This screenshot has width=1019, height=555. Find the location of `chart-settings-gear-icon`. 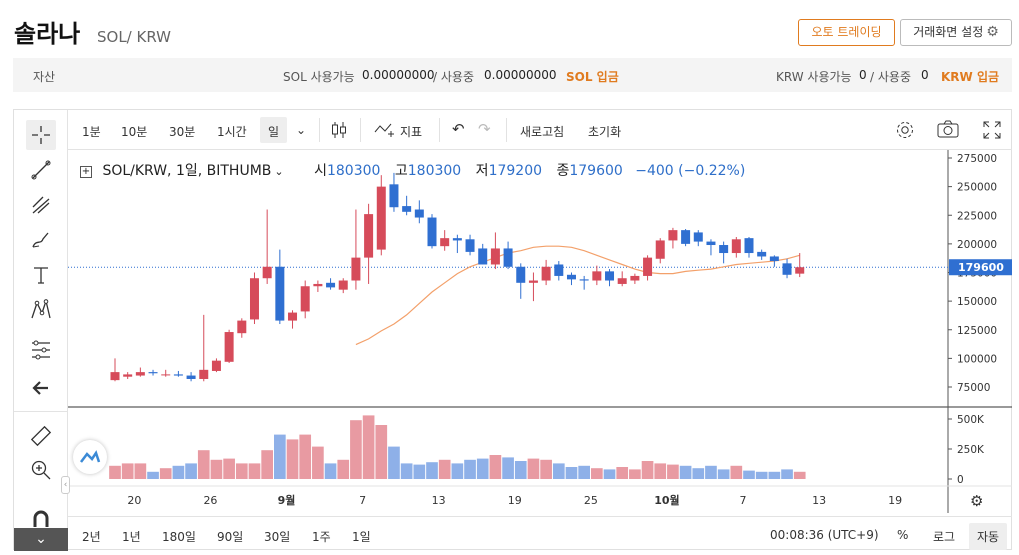

chart-settings-gear-icon is located at coordinates (905, 131).